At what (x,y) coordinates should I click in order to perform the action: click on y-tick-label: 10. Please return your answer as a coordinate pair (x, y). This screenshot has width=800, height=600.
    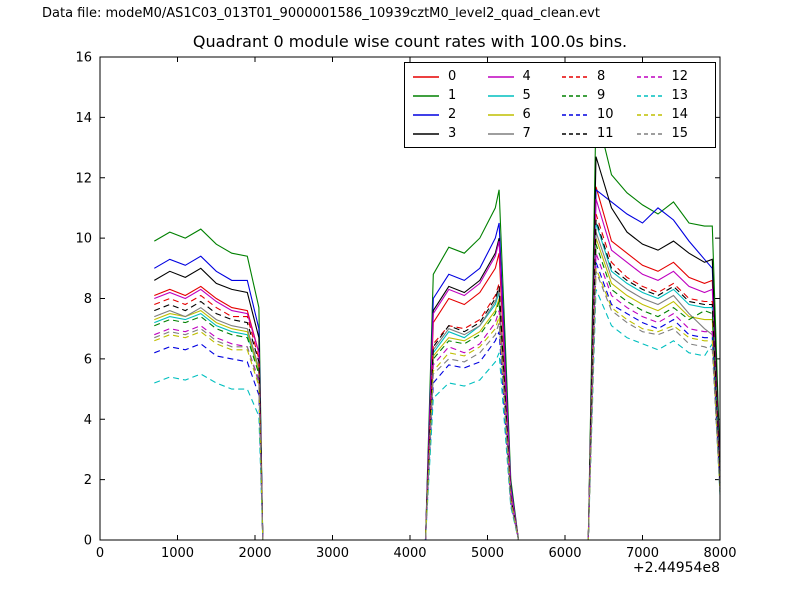
    Looking at the image, I should click on (83, 239).